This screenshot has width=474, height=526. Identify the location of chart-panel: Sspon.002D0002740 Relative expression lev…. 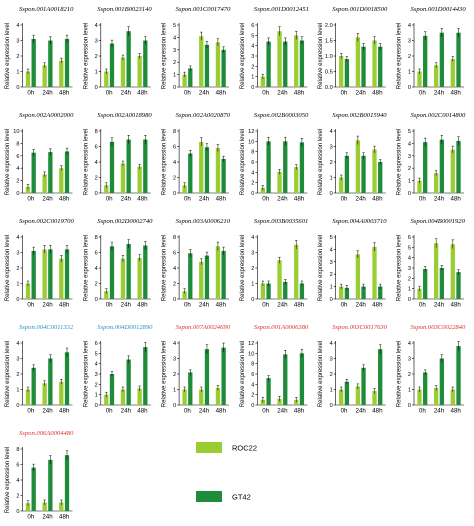
(118, 263).